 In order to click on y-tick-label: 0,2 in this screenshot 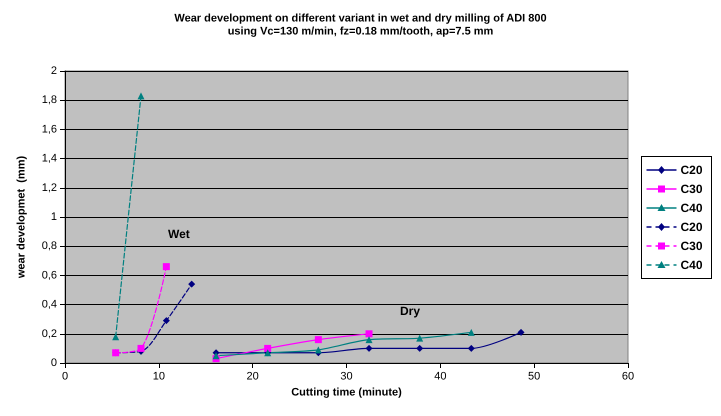, I will do `click(49, 334)`.